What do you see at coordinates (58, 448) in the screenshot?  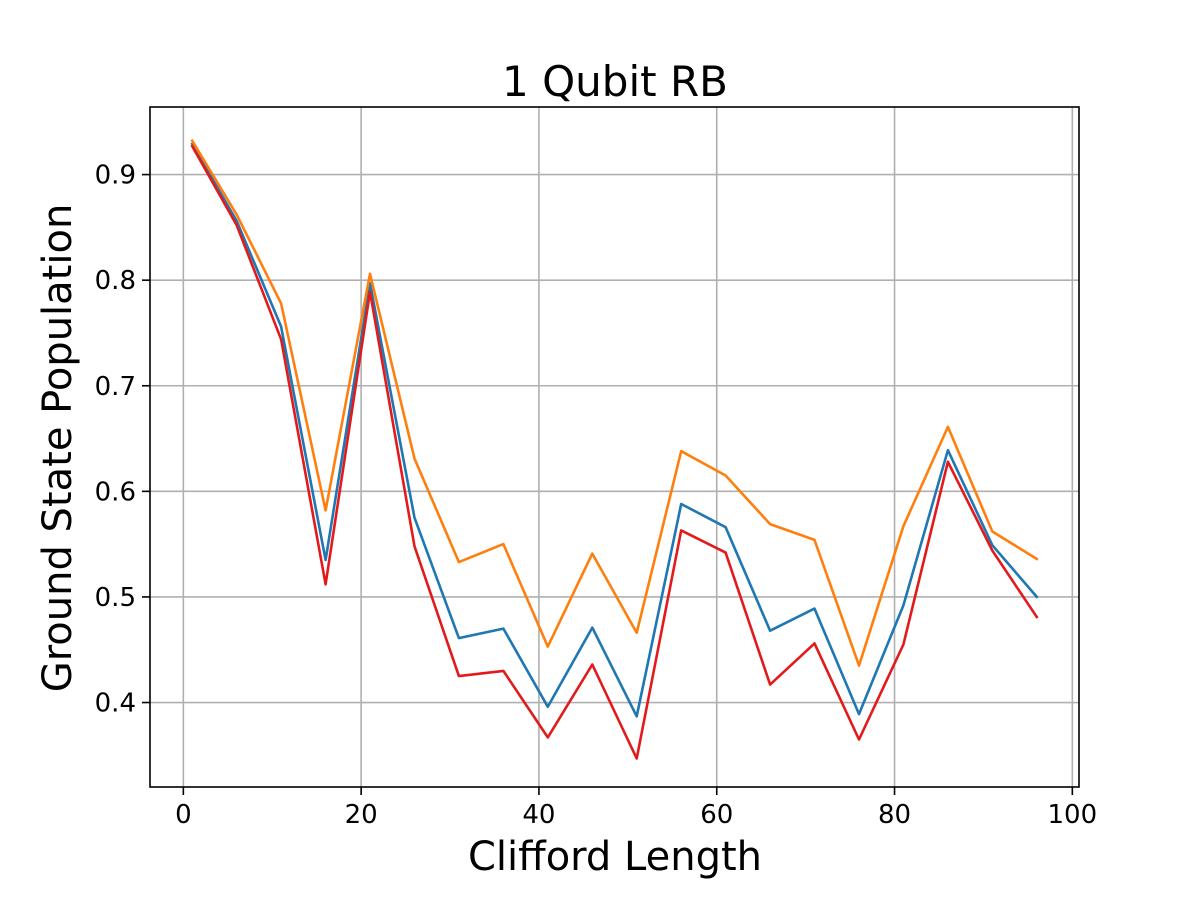 I see `y-axis-label: Ground State Population` at bounding box center [58, 448].